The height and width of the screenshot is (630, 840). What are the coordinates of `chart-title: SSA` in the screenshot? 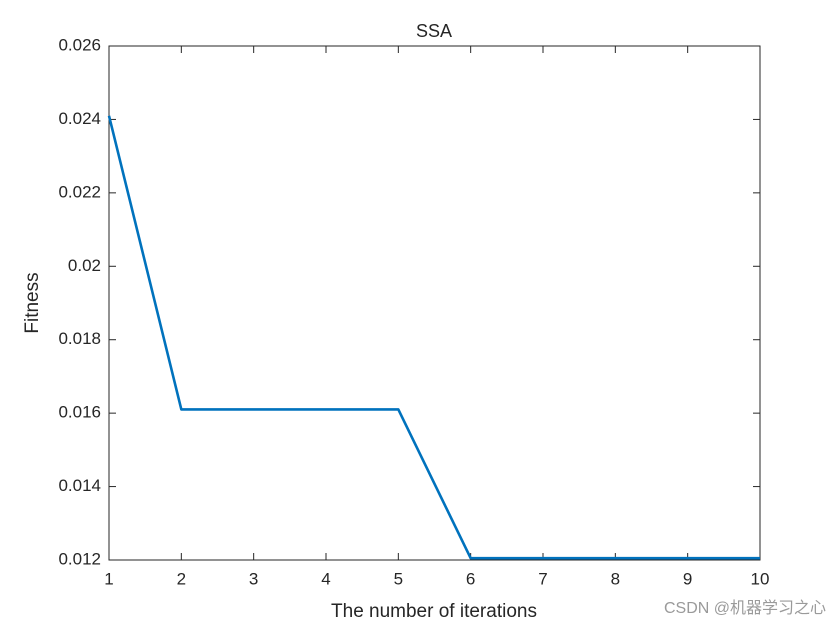 It's located at (434, 31).